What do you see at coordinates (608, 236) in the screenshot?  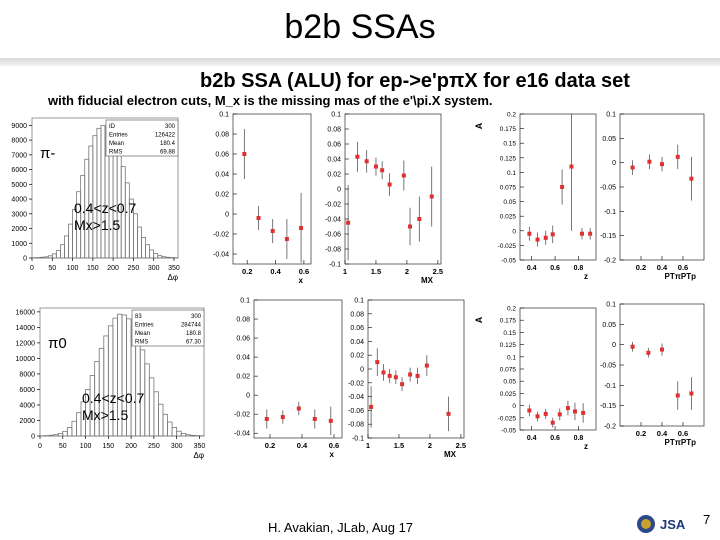 I see `y-tick-label: -0.15` at bounding box center [608, 236].